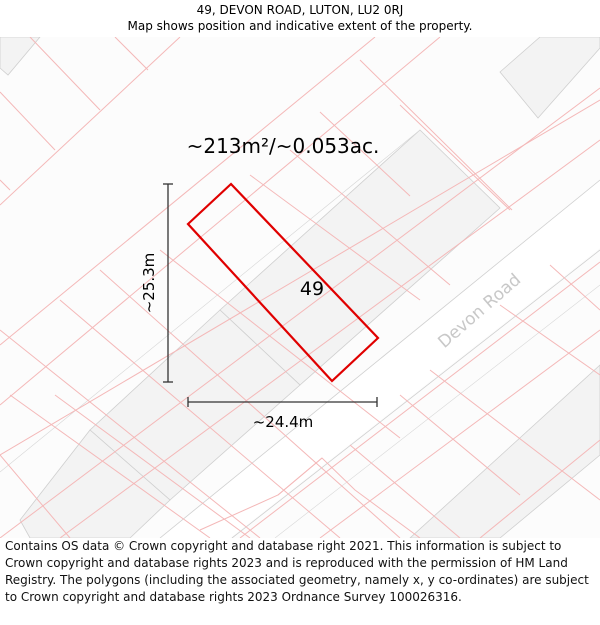 The width and height of the screenshot is (600, 625). I want to click on property-address-title: 49, DEVON ROAD, LUTON, LU2 0RJ, so click(300, 10).